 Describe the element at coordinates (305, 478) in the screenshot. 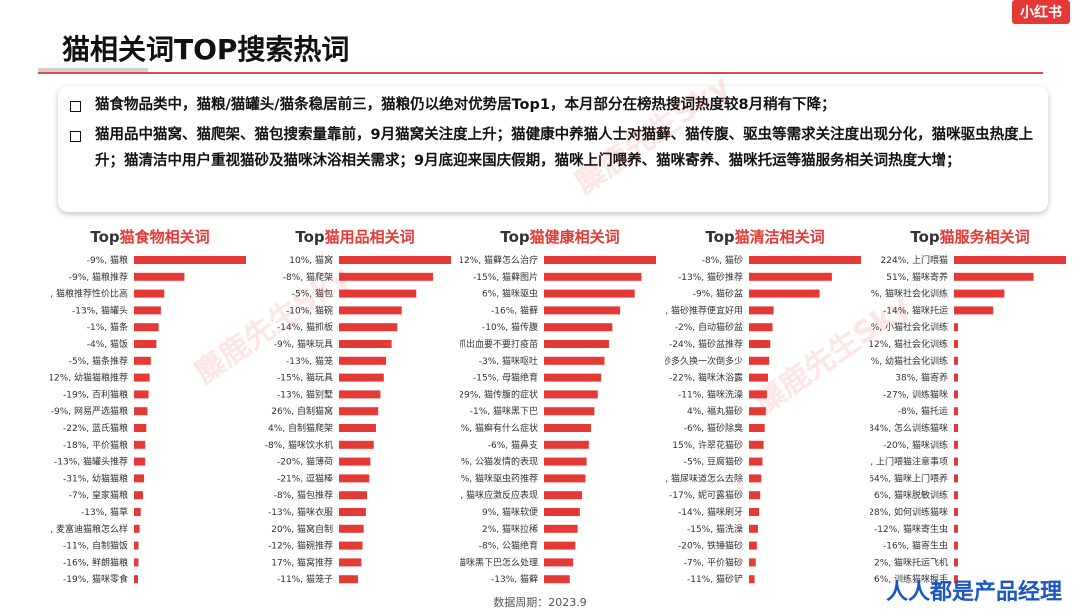

I see `category-label: -21%, 逗猫棒` at that location.